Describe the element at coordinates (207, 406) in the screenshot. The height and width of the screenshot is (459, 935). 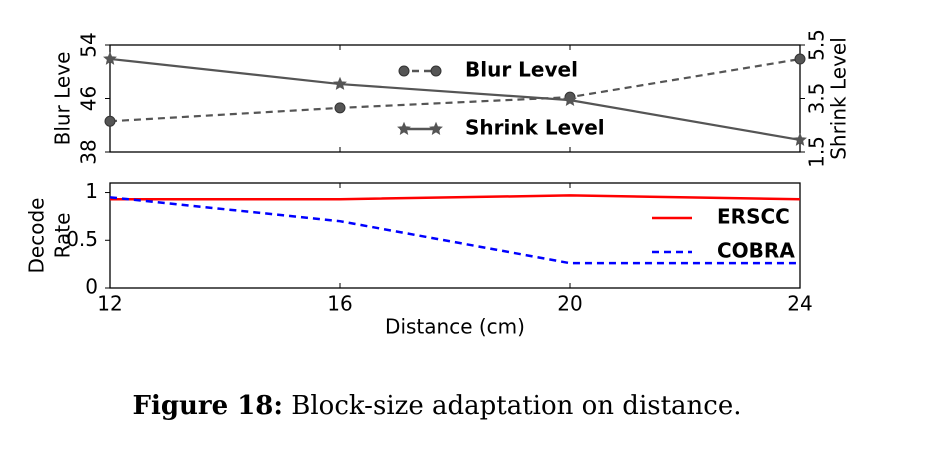
I see `caption-label: Figure 18:` at that location.